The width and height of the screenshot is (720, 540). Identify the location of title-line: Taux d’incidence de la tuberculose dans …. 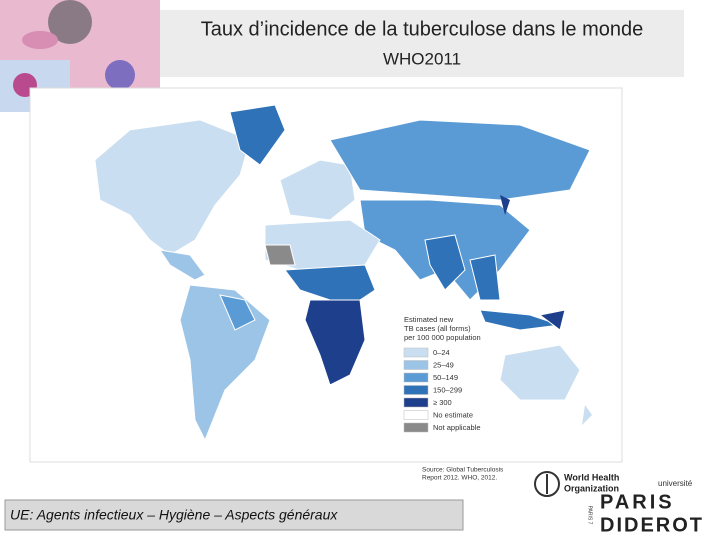
(422, 29).